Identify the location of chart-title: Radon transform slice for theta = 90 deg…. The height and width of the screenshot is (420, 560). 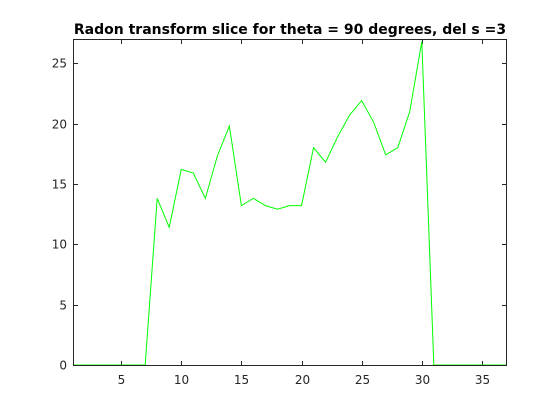
(290, 30).